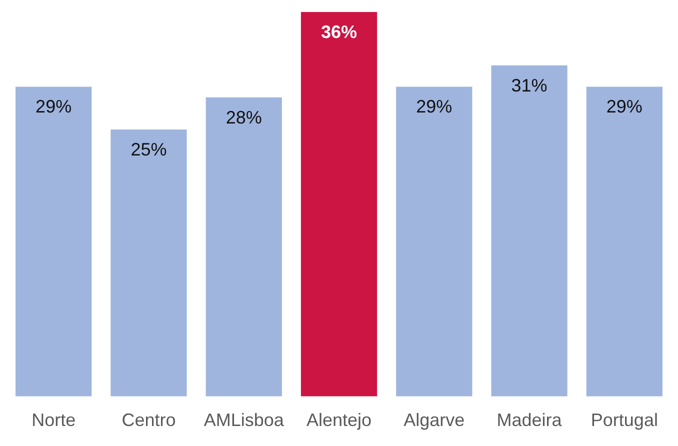  Describe the element at coordinates (434, 420) in the screenshot. I see `x-tick-label: Algarve` at that location.